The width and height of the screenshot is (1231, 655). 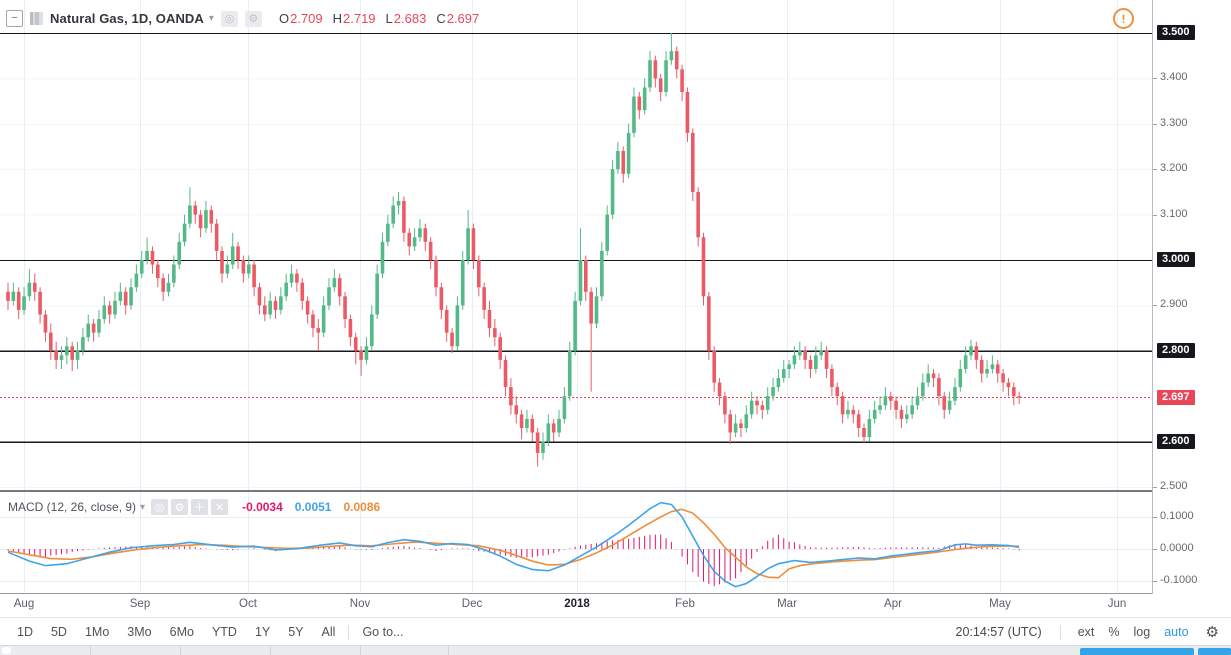 I want to click on macd-tick-label: -0.1000, so click(x=1179, y=580).